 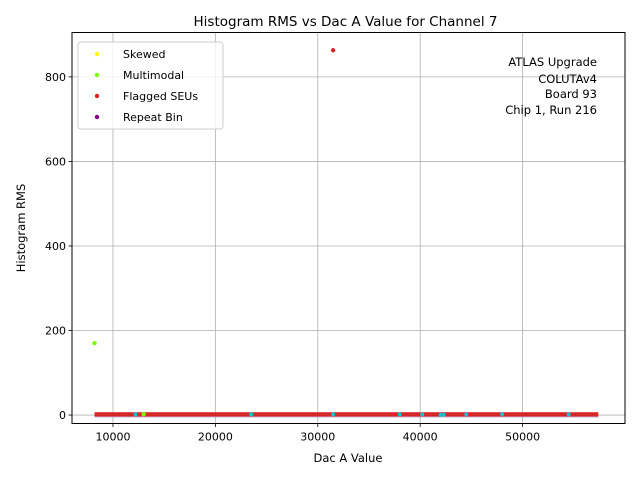 I want to click on y-axis: 0 200 400 600 800, so click(x=58, y=246).